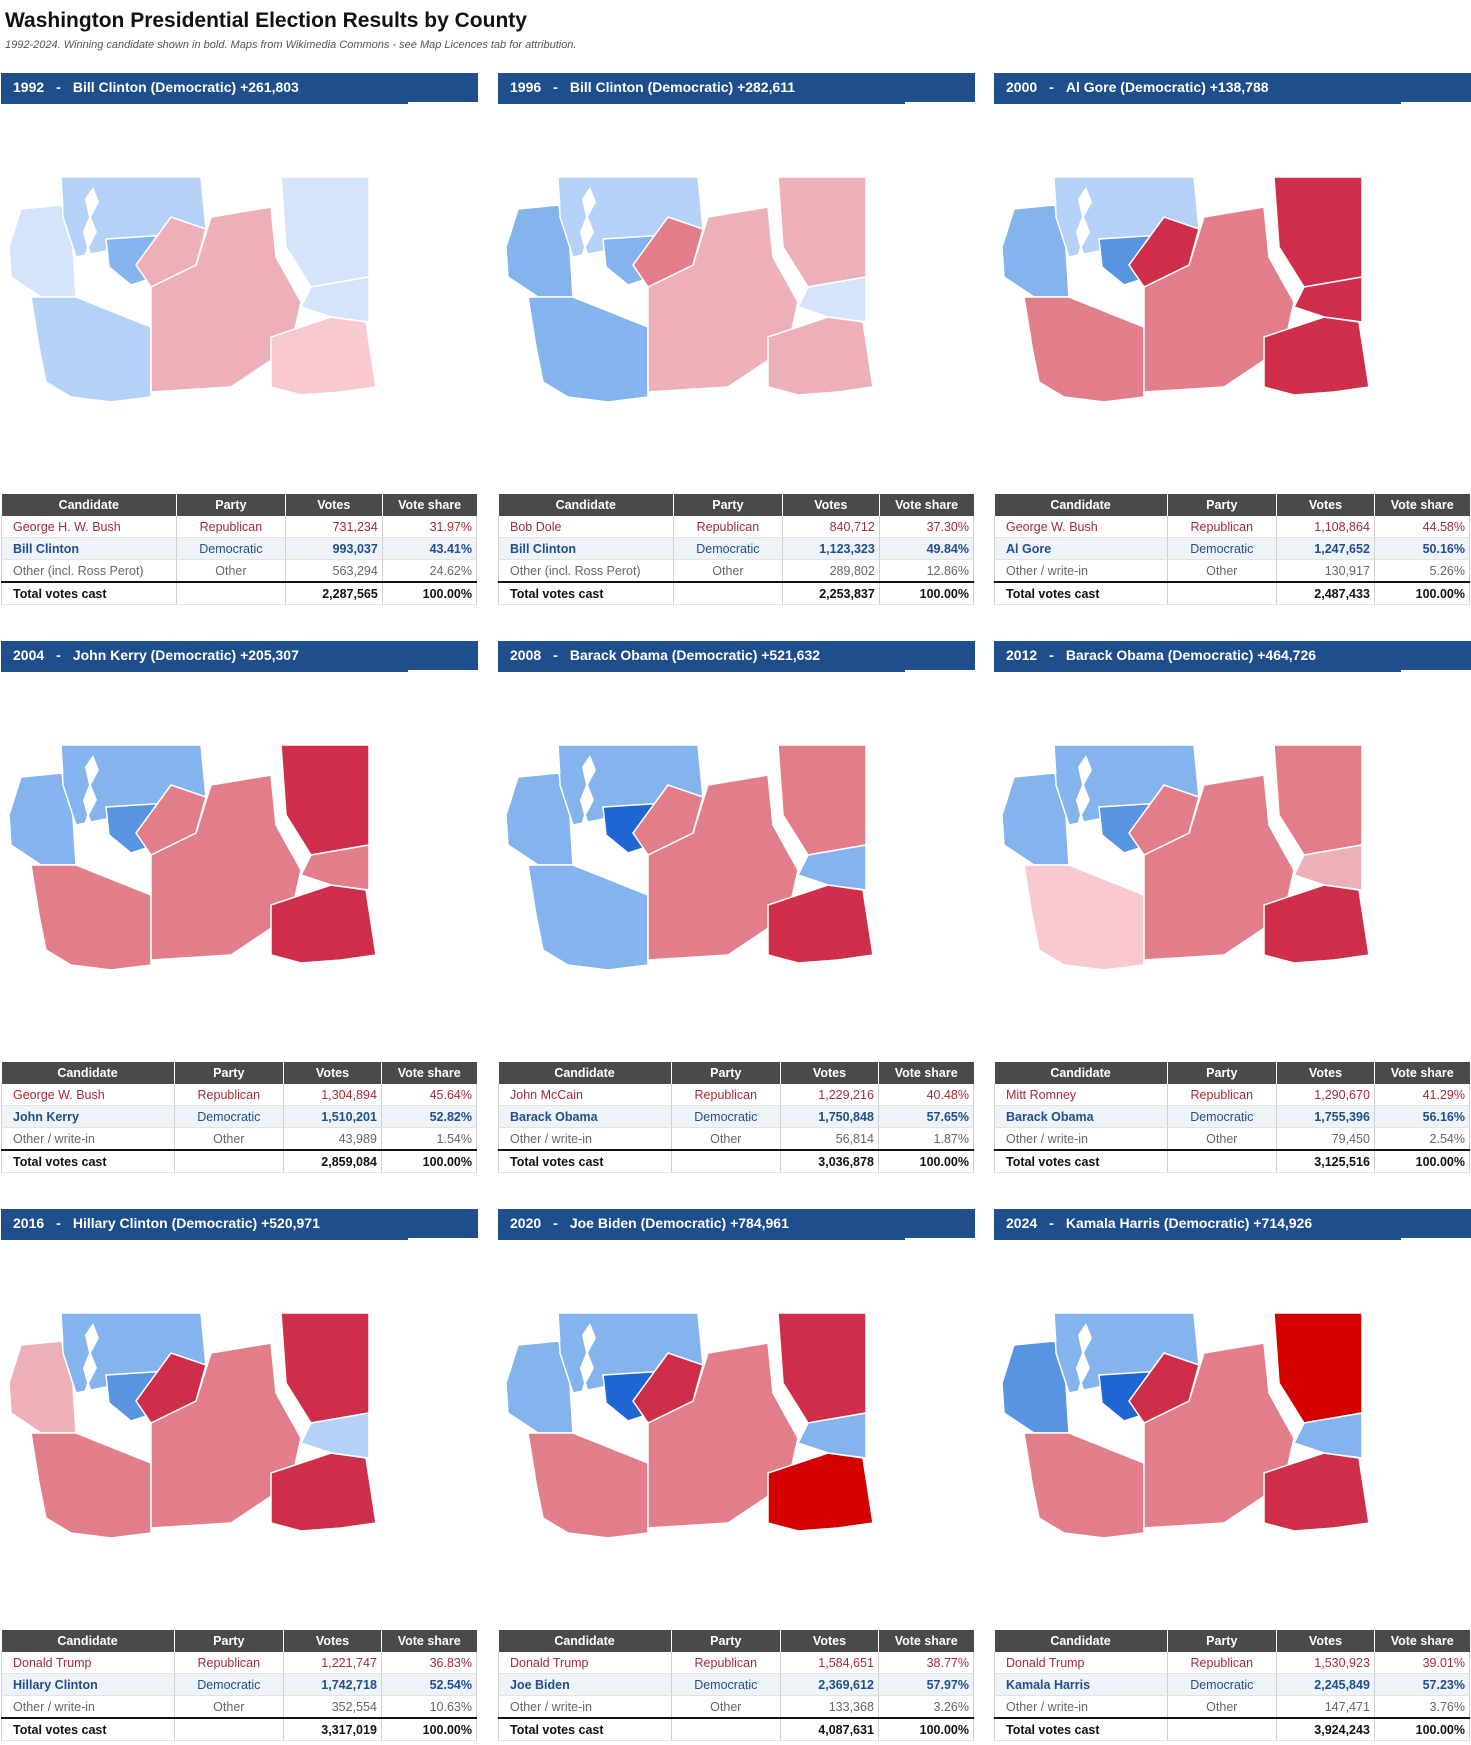 This screenshot has width=1471, height=1745. I want to click on cell-votes: 56,814, so click(829, 1139).